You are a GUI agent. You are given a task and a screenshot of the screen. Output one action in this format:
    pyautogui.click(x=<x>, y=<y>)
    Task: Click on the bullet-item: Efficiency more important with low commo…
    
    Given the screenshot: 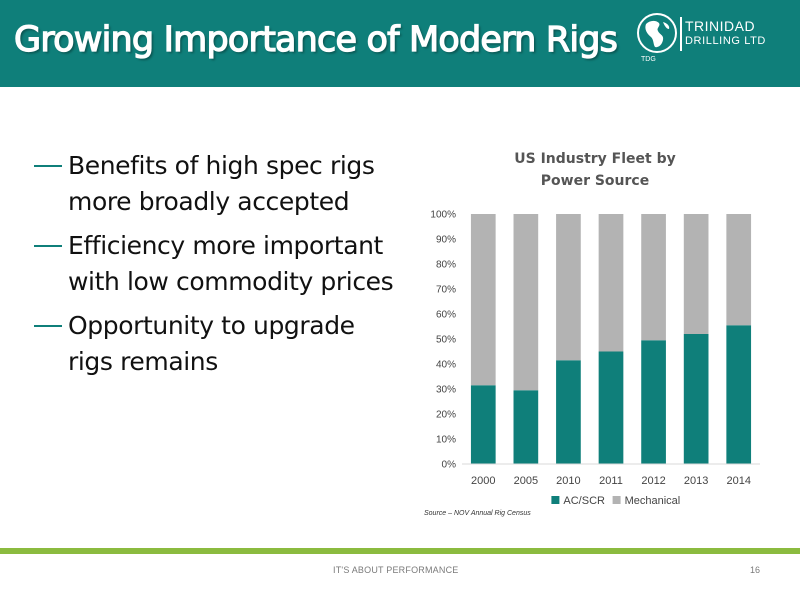 What is the action you would take?
    pyautogui.click(x=220, y=264)
    